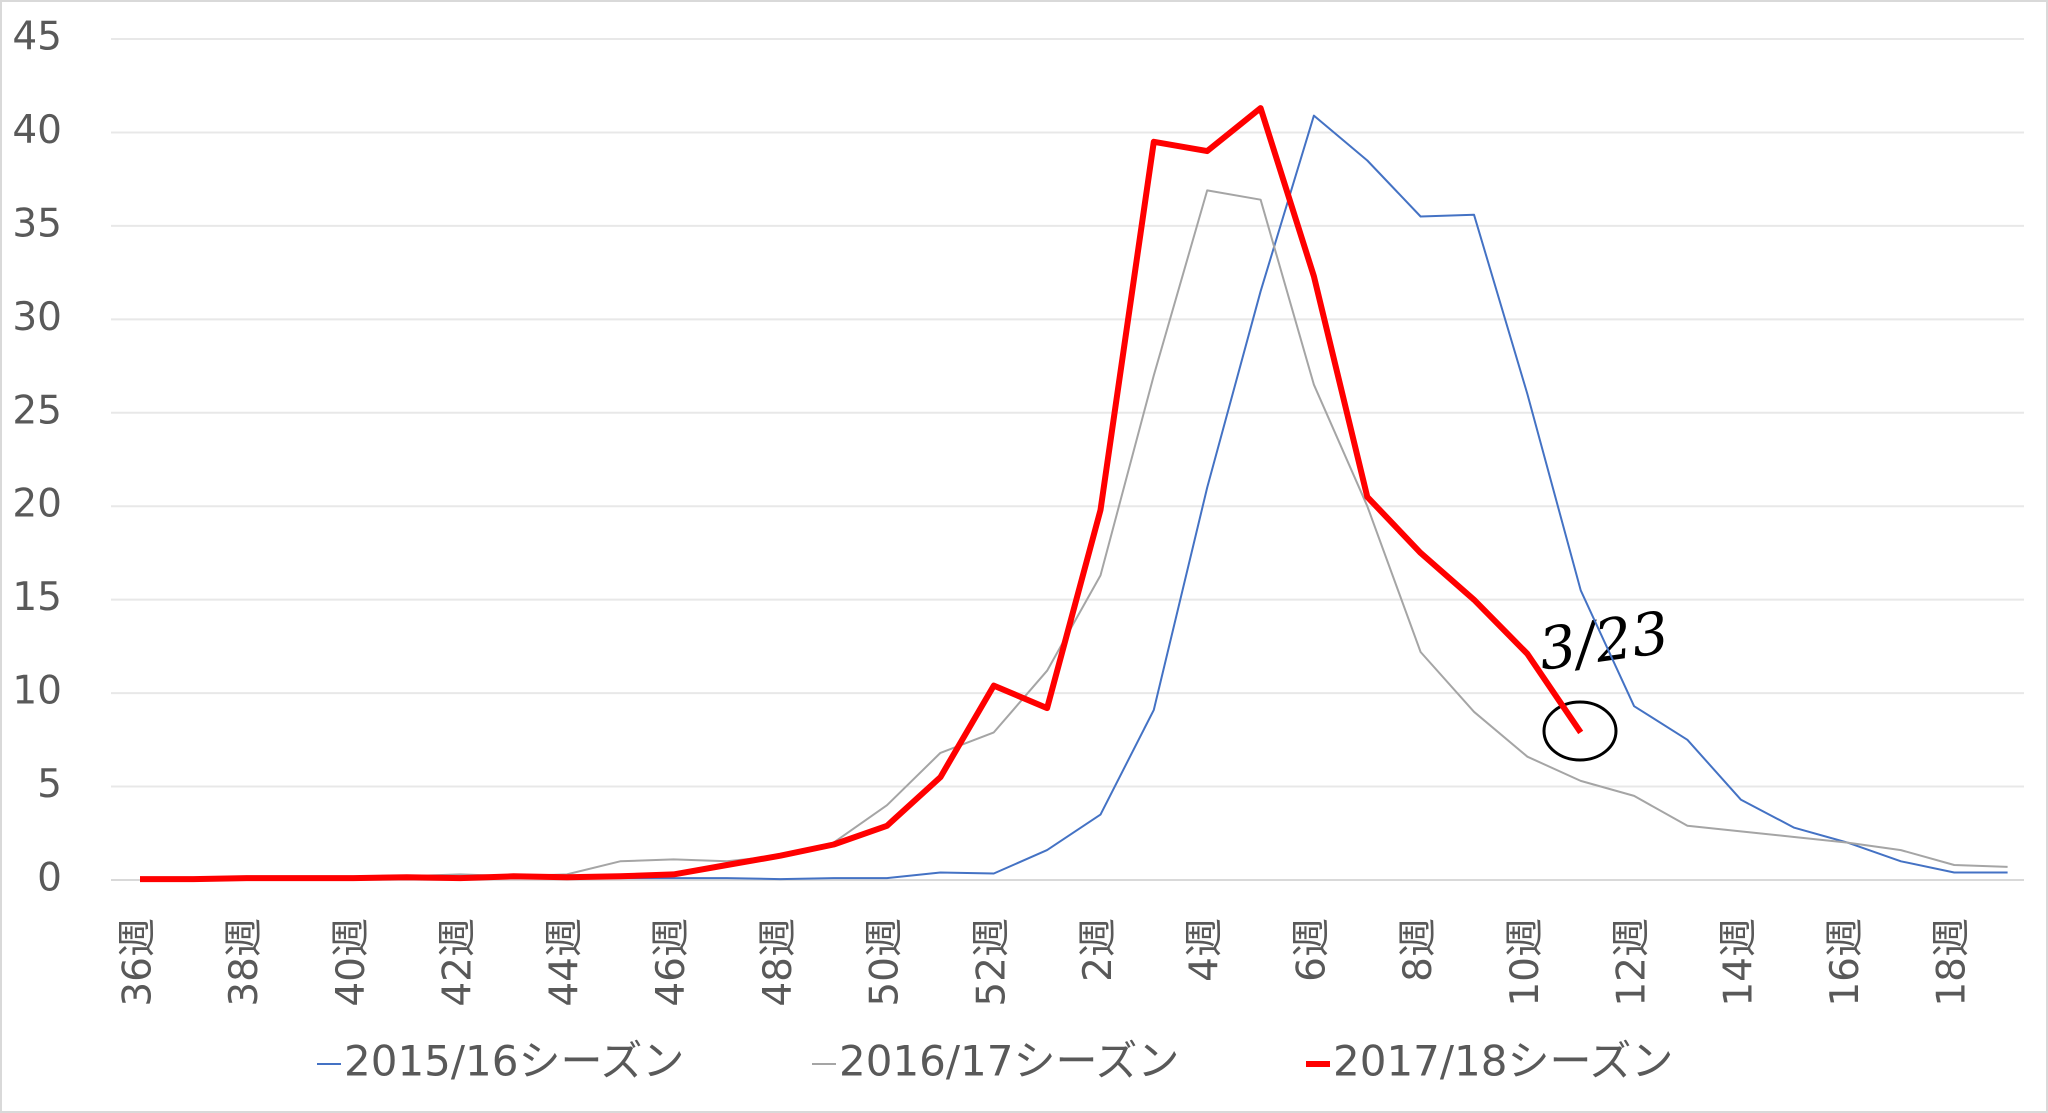 The height and width of the screenshot is (1113, 2048). I want to click on y-tick-label: 0, so click(49, 878).